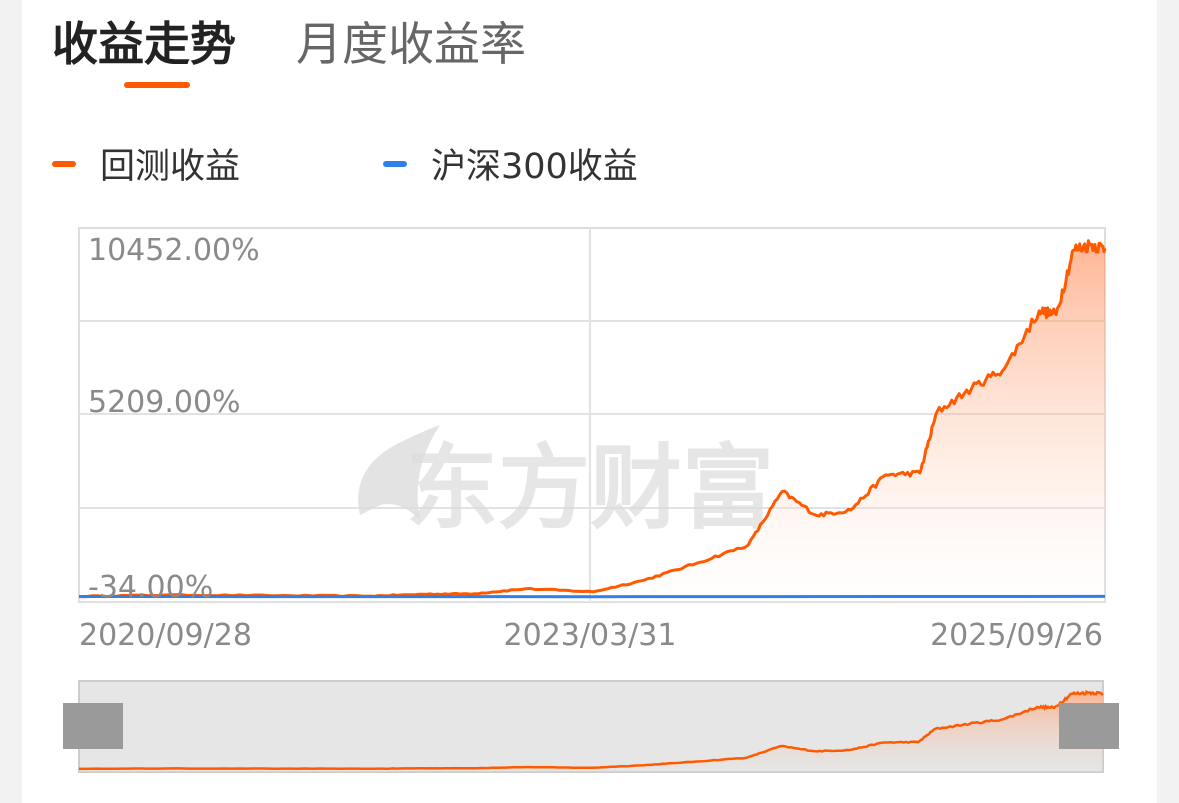 Image resolution: width=1179 pixels, height=803 pixels. What do you see at coordinates (1016, 635) in the screenshot?
I see `x-tick-label: 2025/09/26` at bounding box center [1016, 635].